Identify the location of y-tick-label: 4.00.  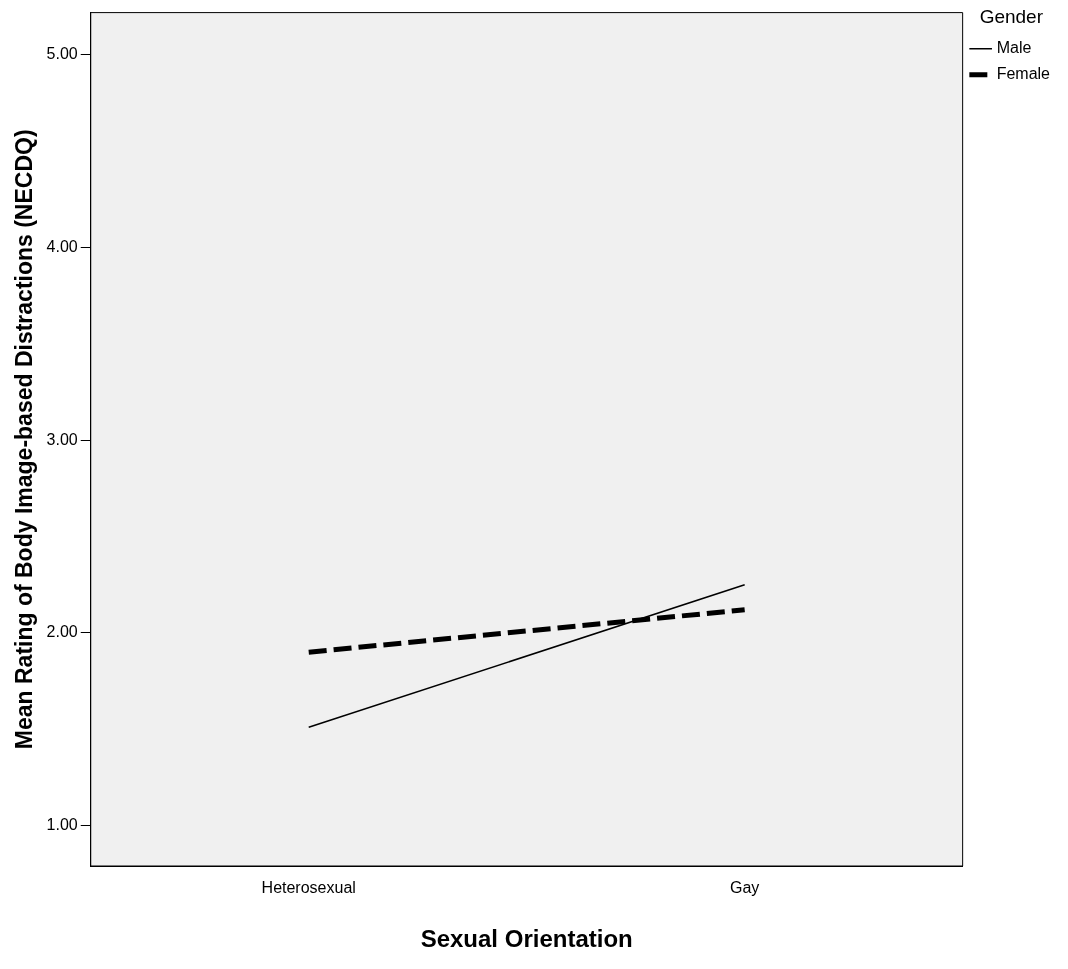
(62, 247).